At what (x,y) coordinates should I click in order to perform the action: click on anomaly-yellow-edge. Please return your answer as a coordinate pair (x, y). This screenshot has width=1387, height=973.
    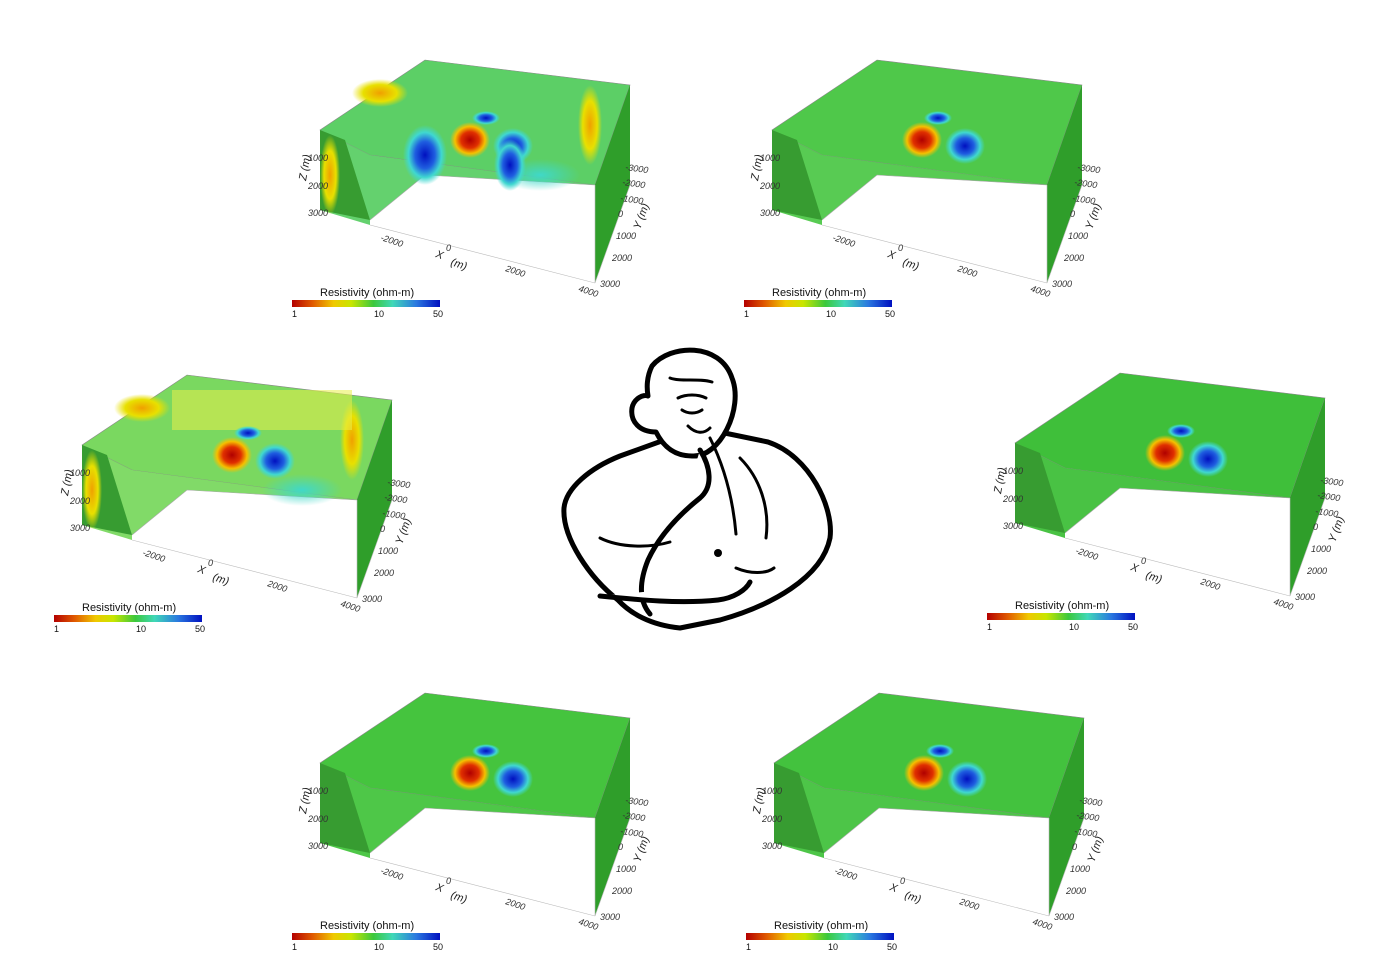
    Looking at the image, I should click on (590, 125).